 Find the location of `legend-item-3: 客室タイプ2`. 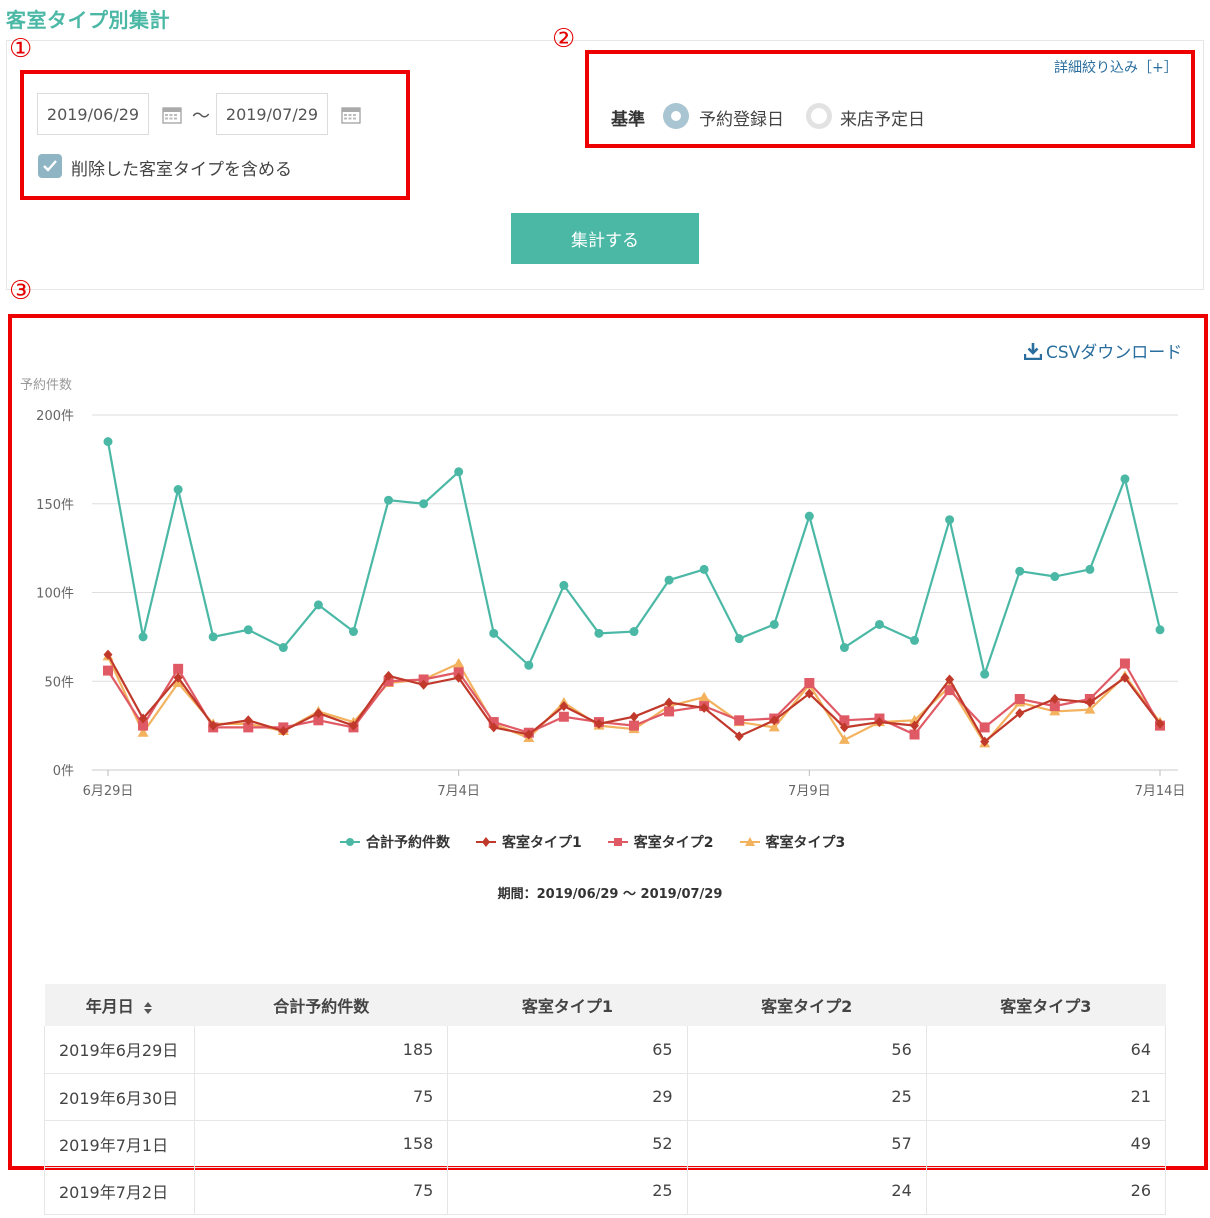

legend-item-3: 客室タイプ2 is located at coordinates (660, 842).